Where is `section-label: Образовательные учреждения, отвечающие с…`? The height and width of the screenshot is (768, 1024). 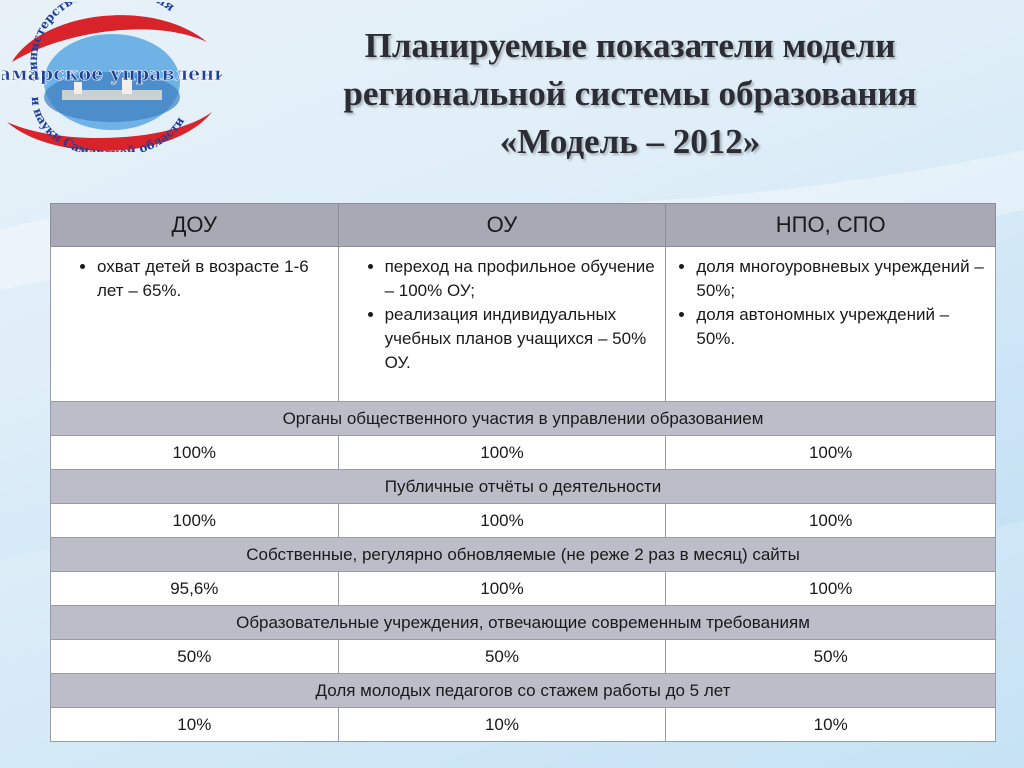 section-label: Образовательные учреждения, отвечающие с… is located at coordinates (523, 622).